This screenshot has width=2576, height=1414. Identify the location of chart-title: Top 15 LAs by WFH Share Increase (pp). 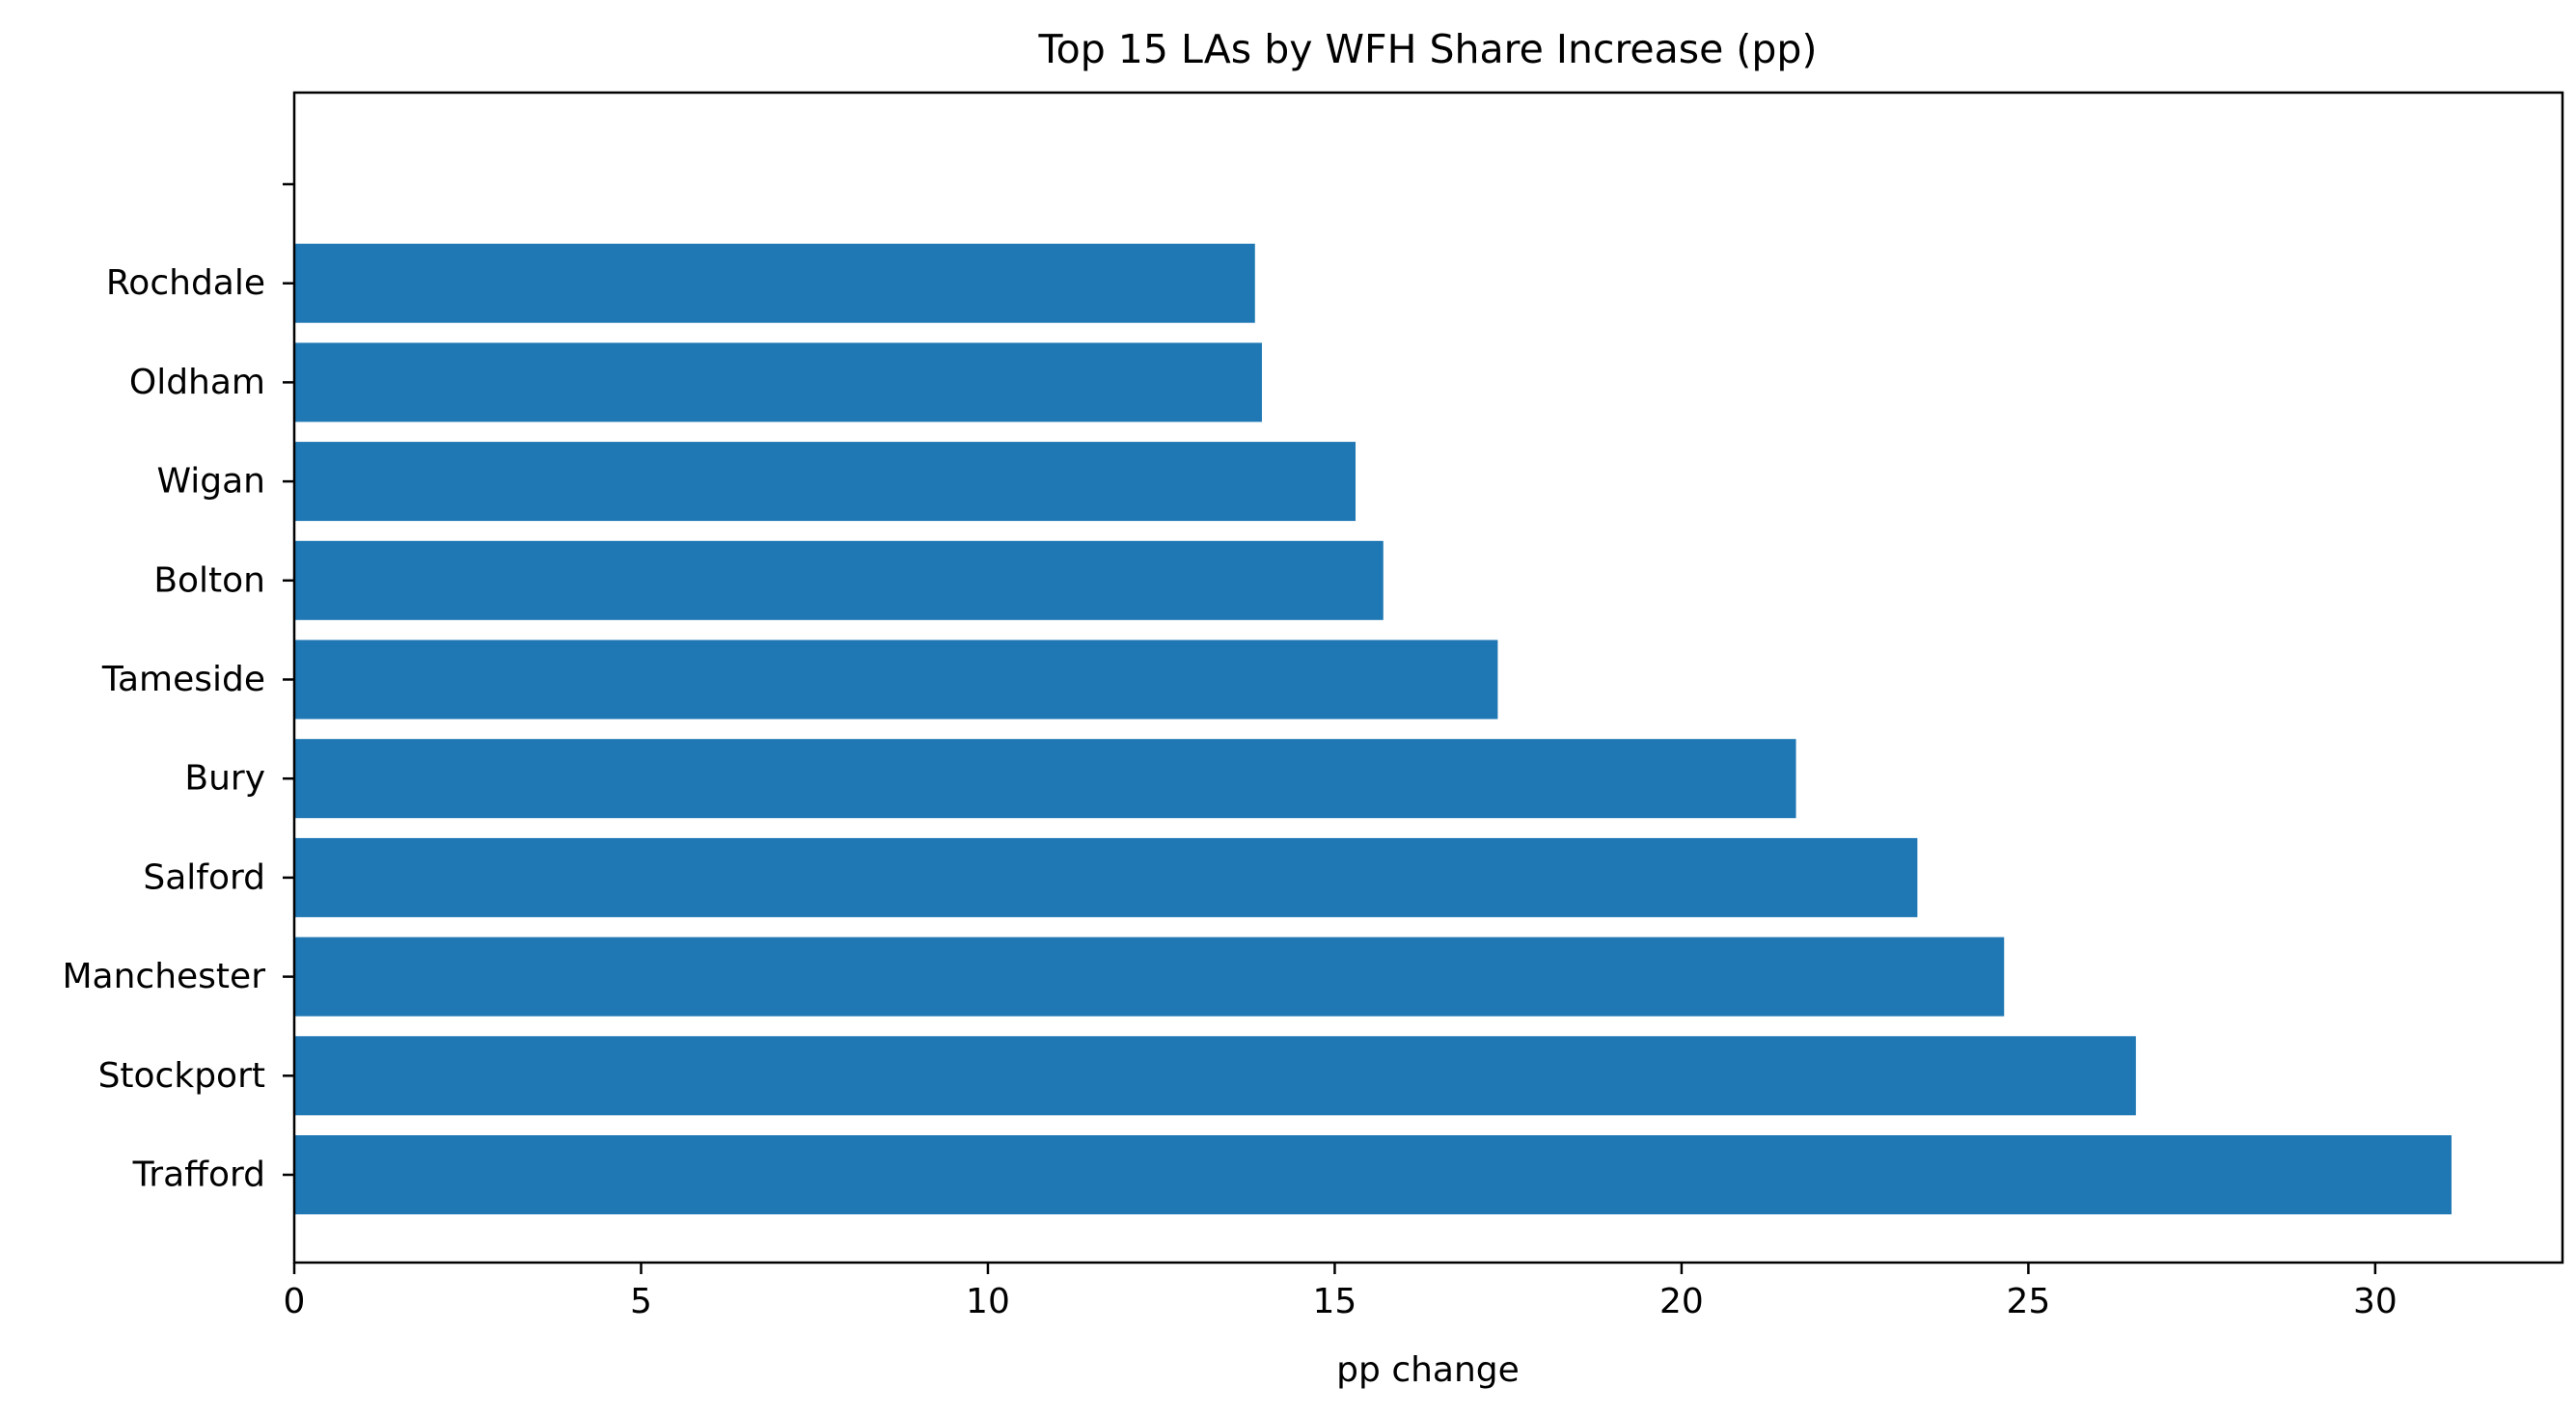
(1428, 49).